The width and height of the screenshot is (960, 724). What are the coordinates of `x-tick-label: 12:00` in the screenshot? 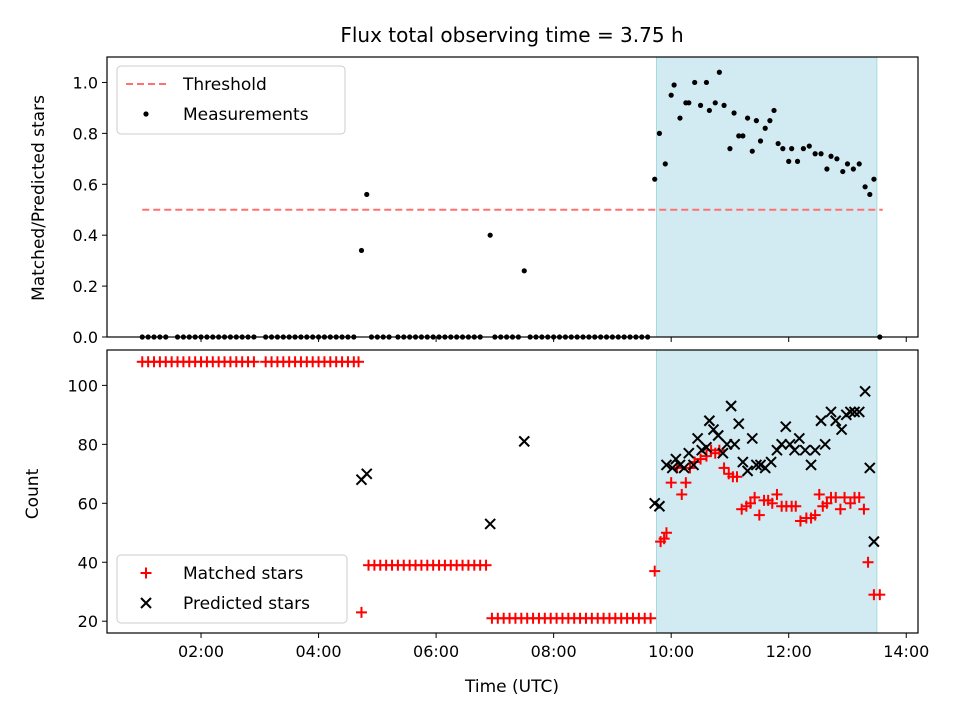 It's located at (789, 651).